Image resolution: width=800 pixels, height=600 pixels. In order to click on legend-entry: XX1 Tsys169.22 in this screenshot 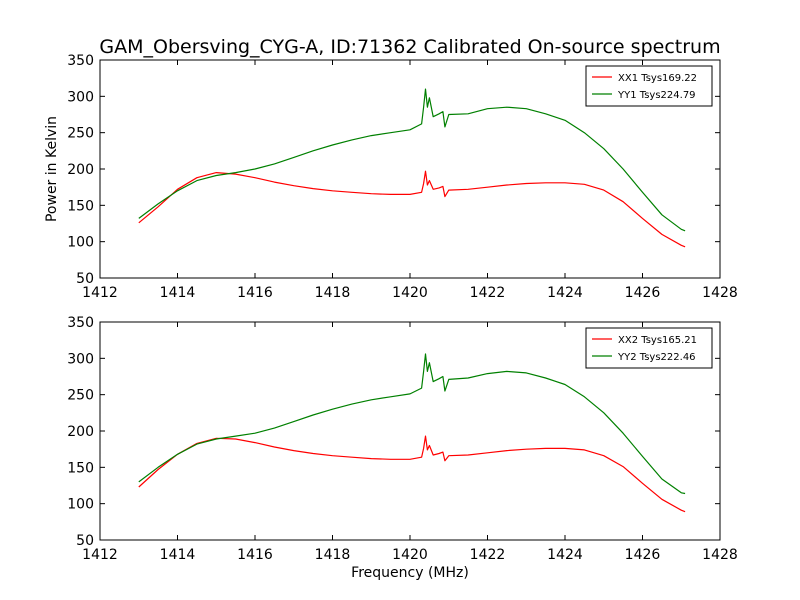, I will do `click(657, 78)`.